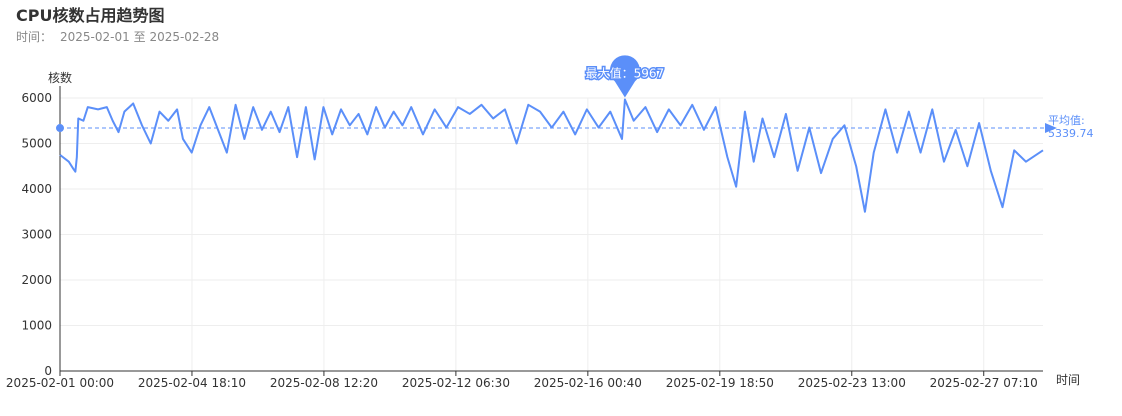  What do you see at coordinates (48, 371) in the screenshot?
I see `y-tick-label: 0` at bounding box center [48, 371].